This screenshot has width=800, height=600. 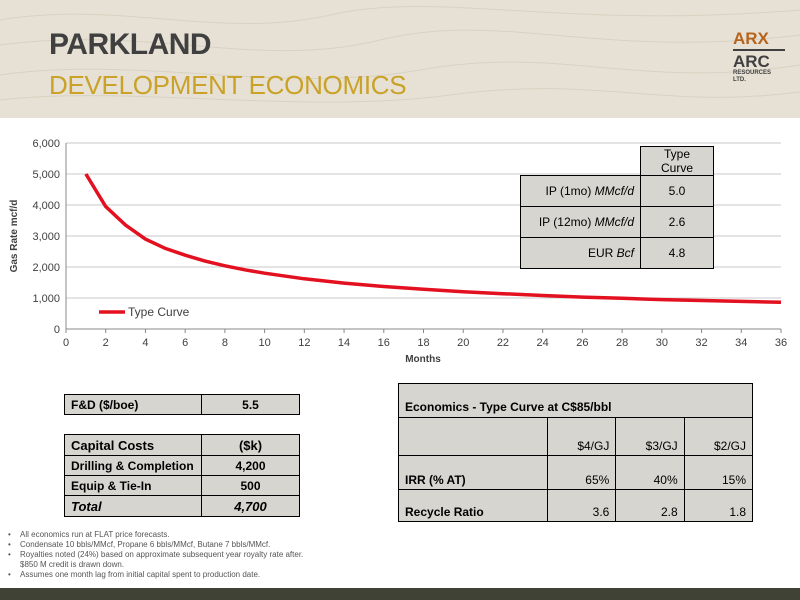 What do you see at coordinates (66, 343) in the screenshot?
I see `x-tick-label: 0` at bounding box center [66, 343].